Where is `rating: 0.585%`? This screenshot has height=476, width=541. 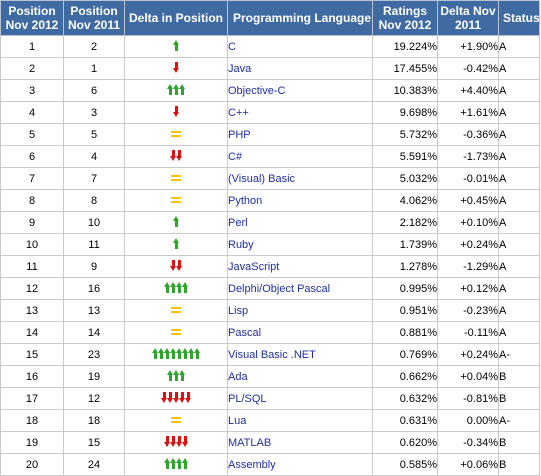 rating: 0.585% is located at coordinates (405, 464).